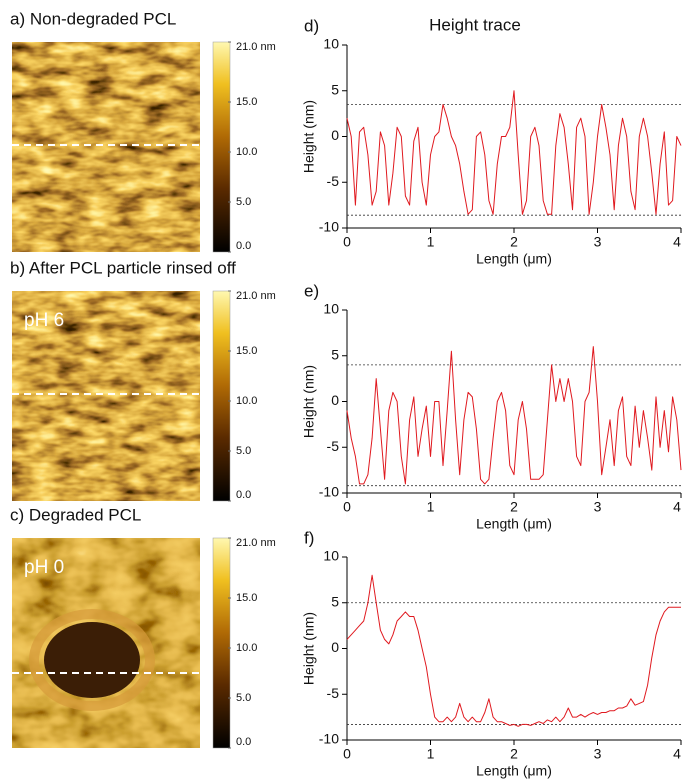 The height and width of the screenshot is (783, 686). What do you see at coordinates (44, 320) in the screenshot?
I see `ph-label: pH 6` at bounding box center [44, 320].